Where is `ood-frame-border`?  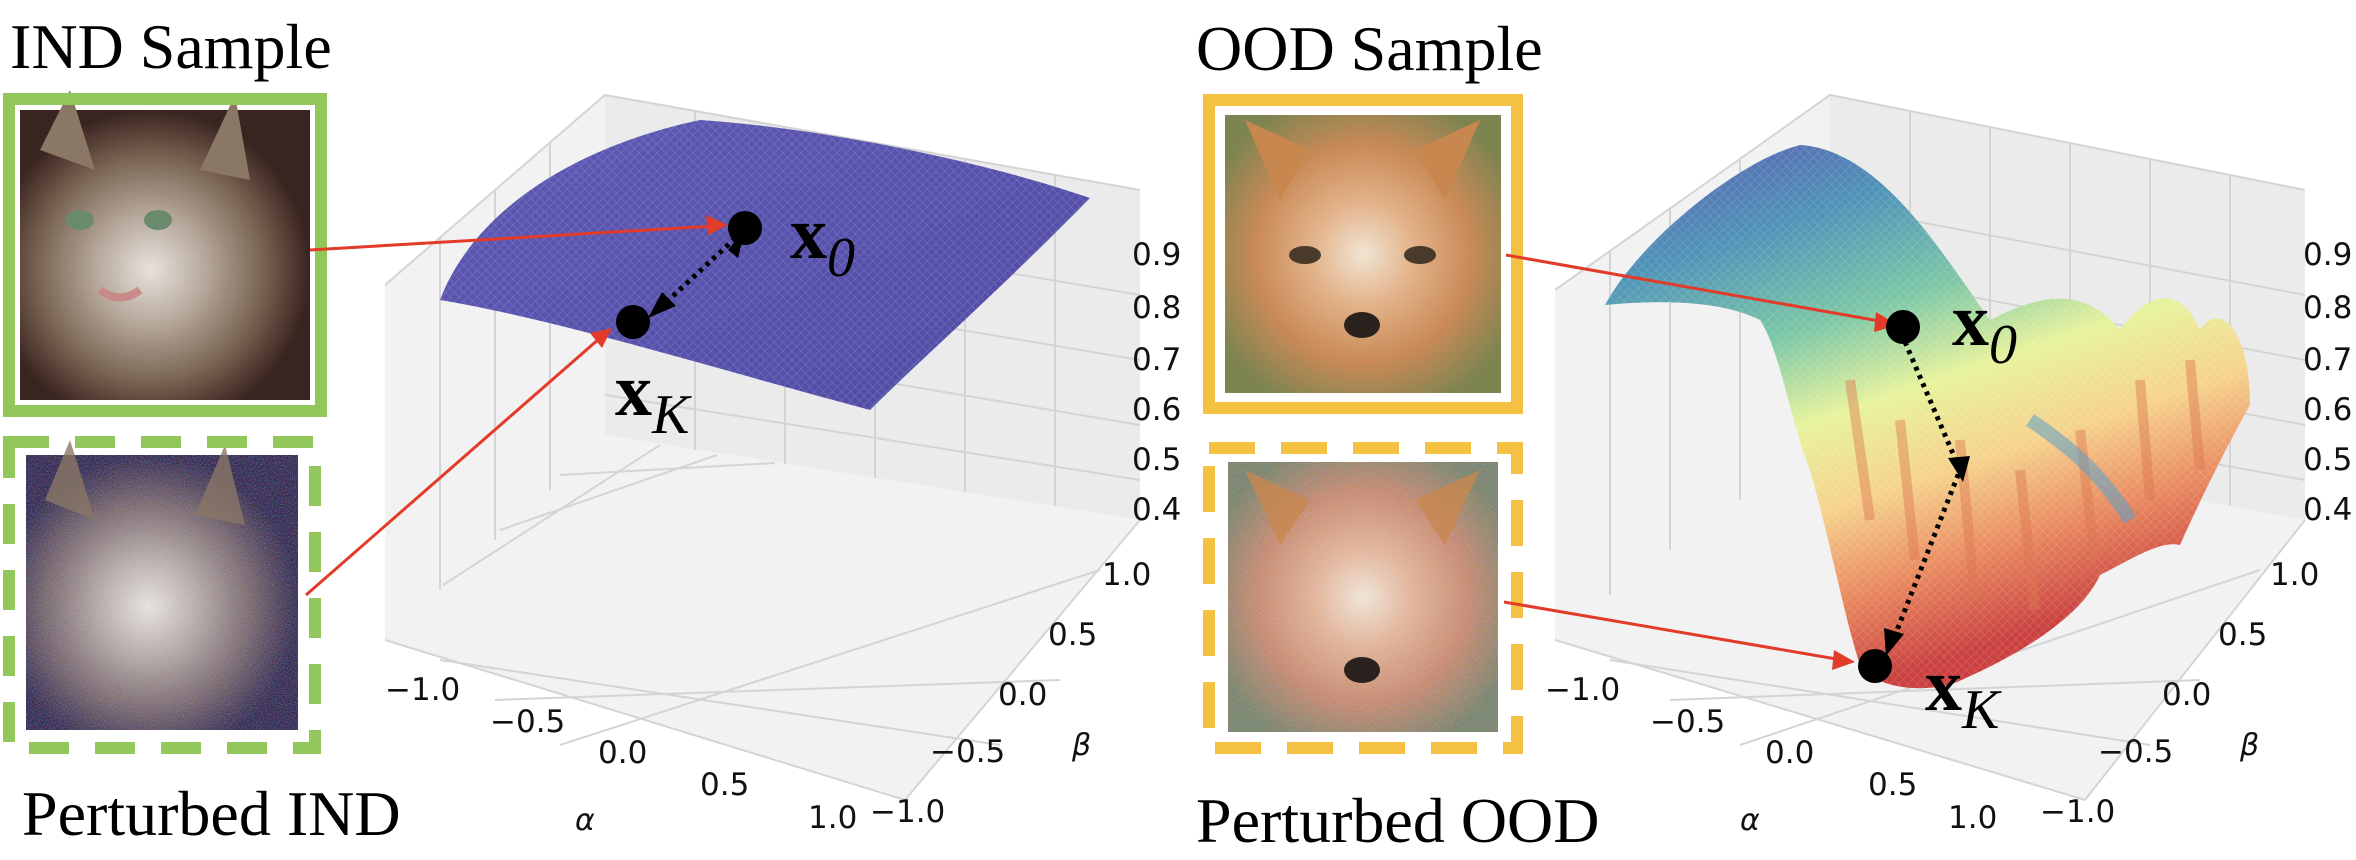
ood-frame-border is located at coordinates (1363, 254).